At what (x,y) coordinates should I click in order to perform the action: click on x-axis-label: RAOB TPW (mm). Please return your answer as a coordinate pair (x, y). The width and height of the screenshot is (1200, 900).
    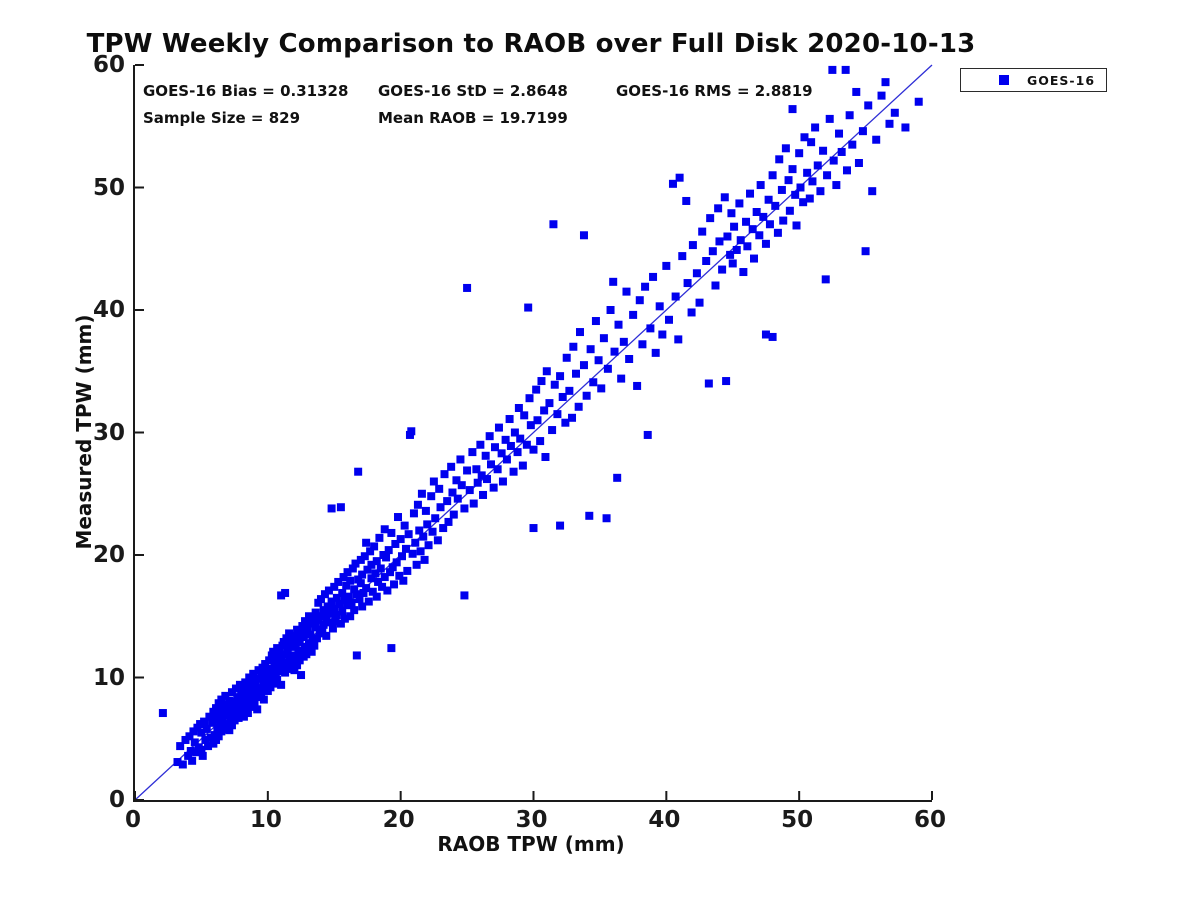
    Looking at the image, I should click on (531, 844).